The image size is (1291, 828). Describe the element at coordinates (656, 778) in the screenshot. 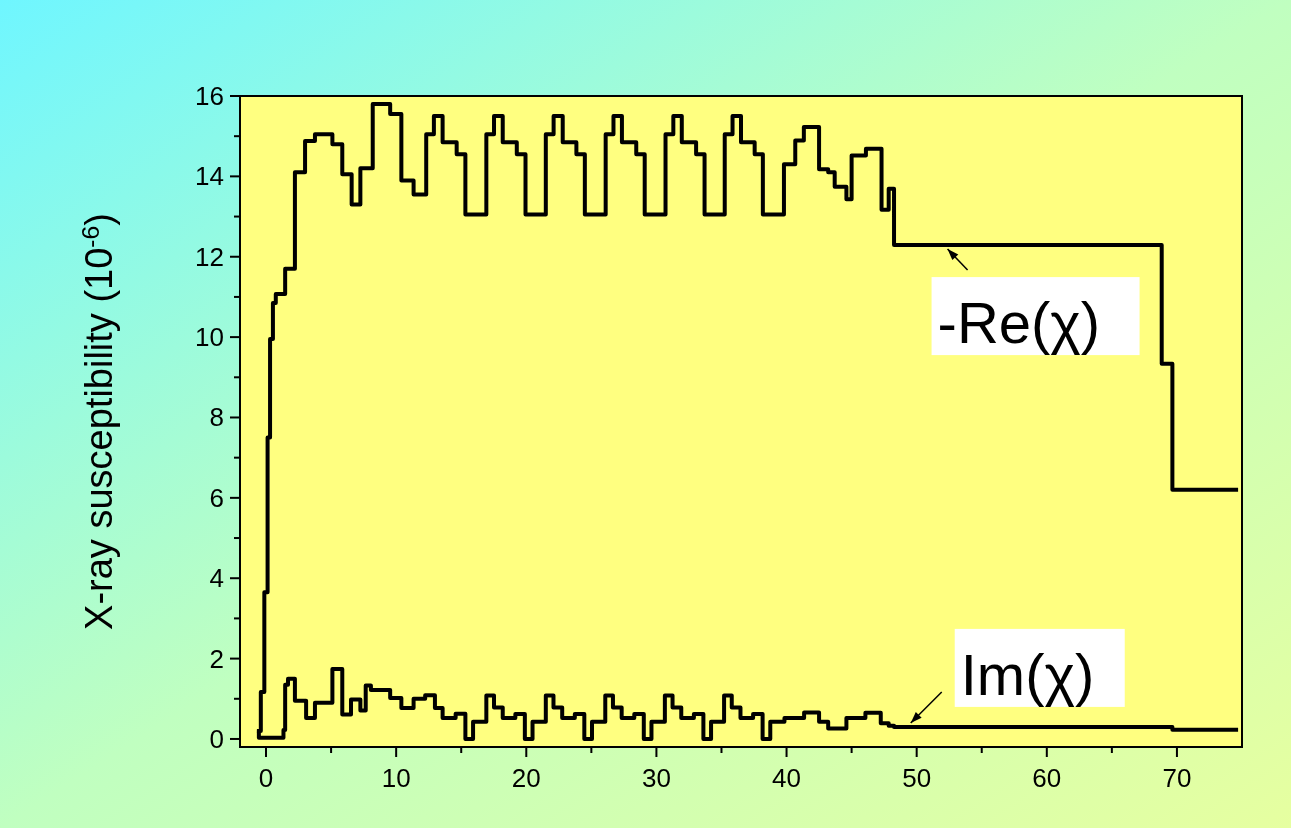

I see `x-tick-label: 30` at that location.